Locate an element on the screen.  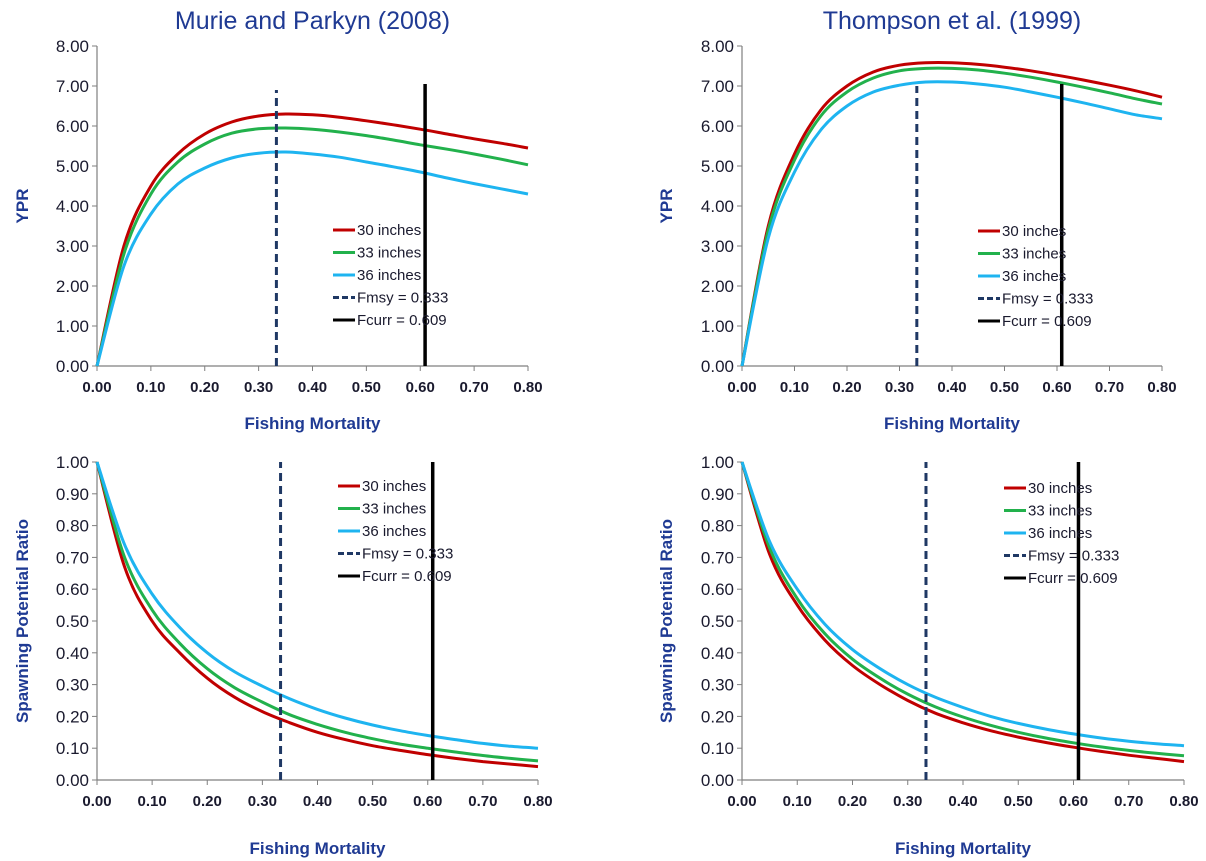
panel-2-x-axis-label: Fishing Mortality is located at coordinates (952, 423).